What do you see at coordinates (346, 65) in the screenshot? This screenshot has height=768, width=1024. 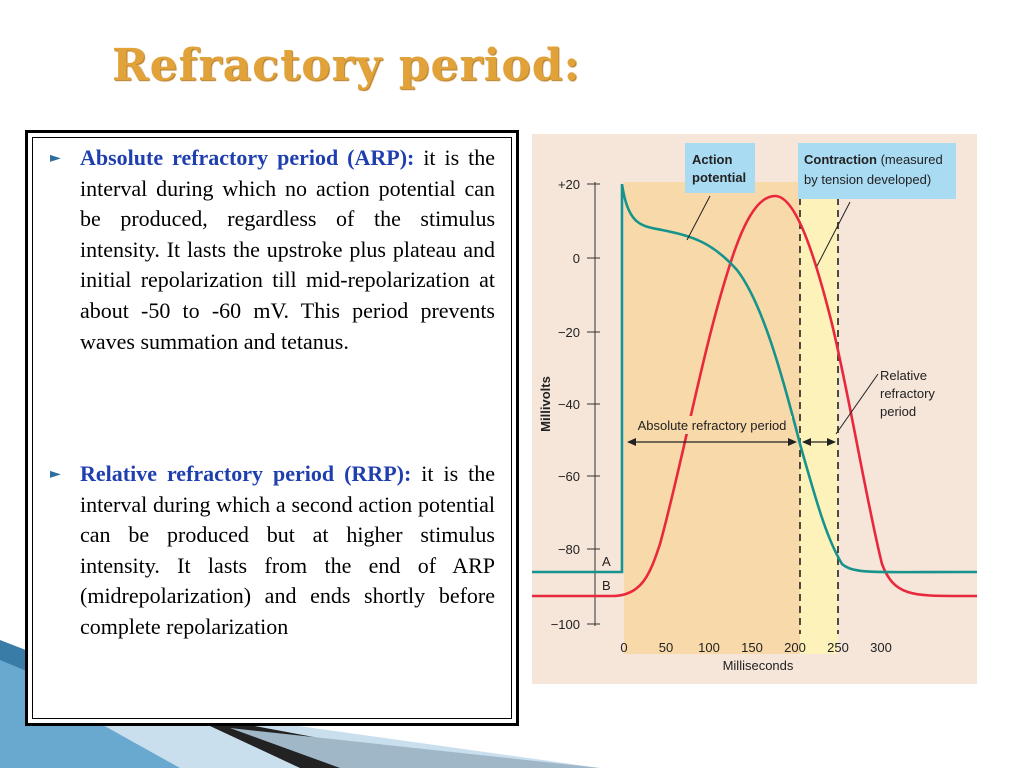 I see `page-title: Refractory period:` at bounding box center [346, 65].